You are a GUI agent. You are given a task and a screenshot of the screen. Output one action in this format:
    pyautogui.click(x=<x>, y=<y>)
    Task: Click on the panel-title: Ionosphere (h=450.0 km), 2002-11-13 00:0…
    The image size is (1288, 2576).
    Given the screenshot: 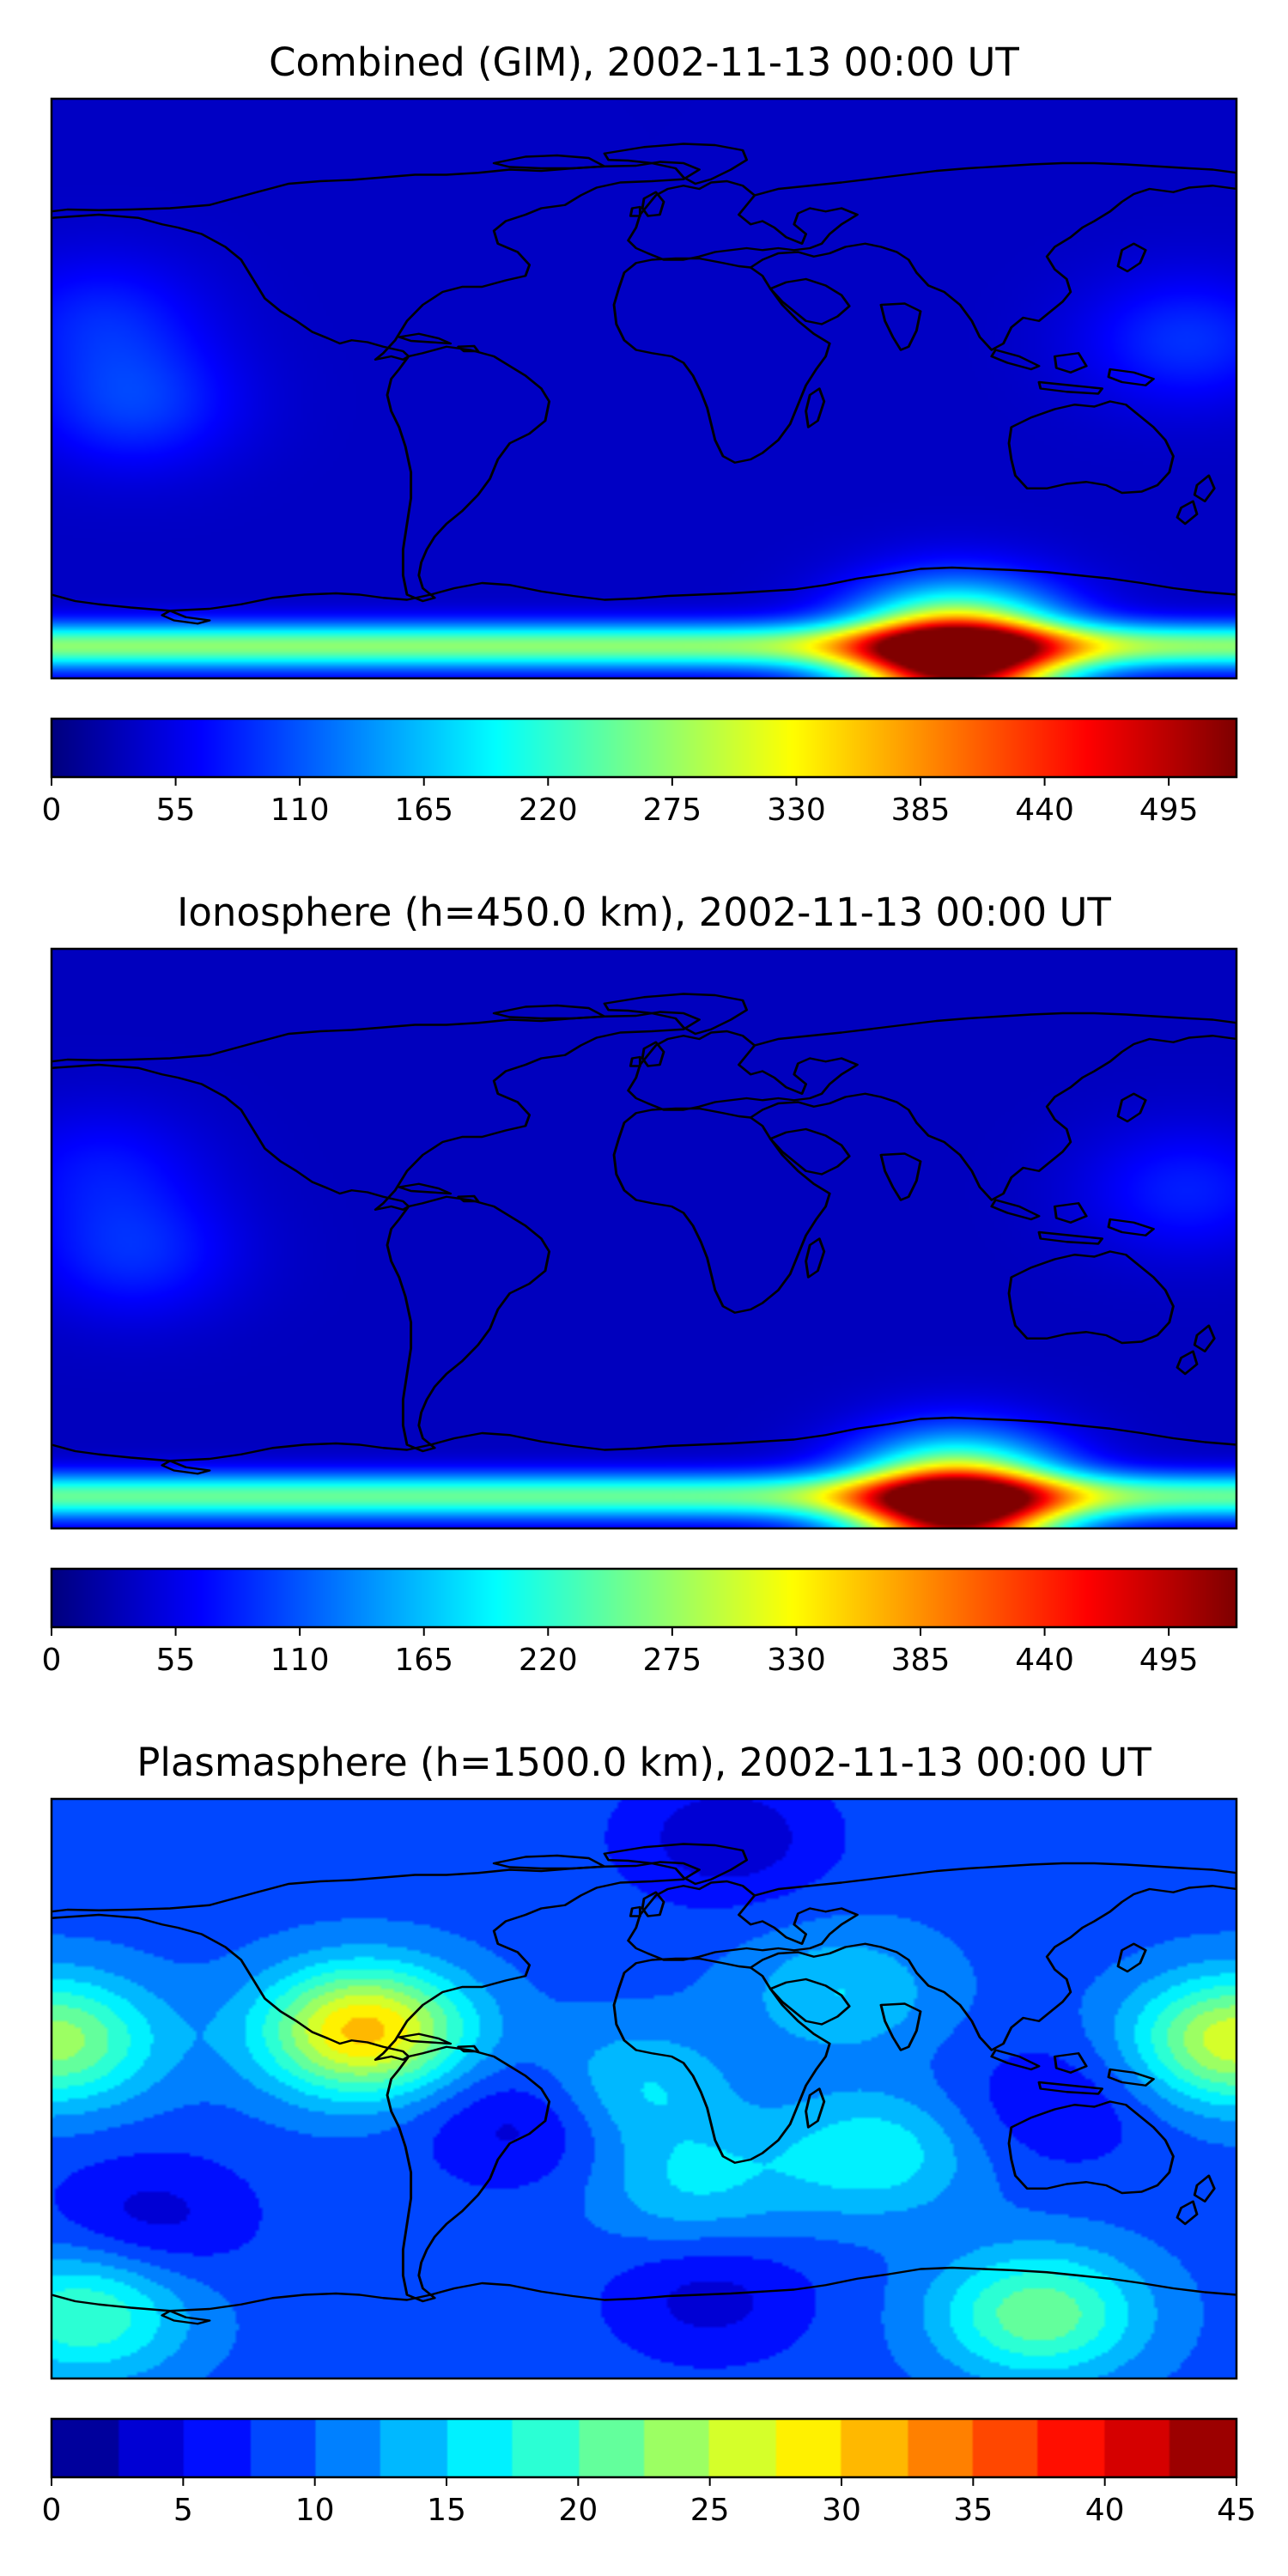 What is the action you would take?
    pyautogui.click(x=644, y=913)
    